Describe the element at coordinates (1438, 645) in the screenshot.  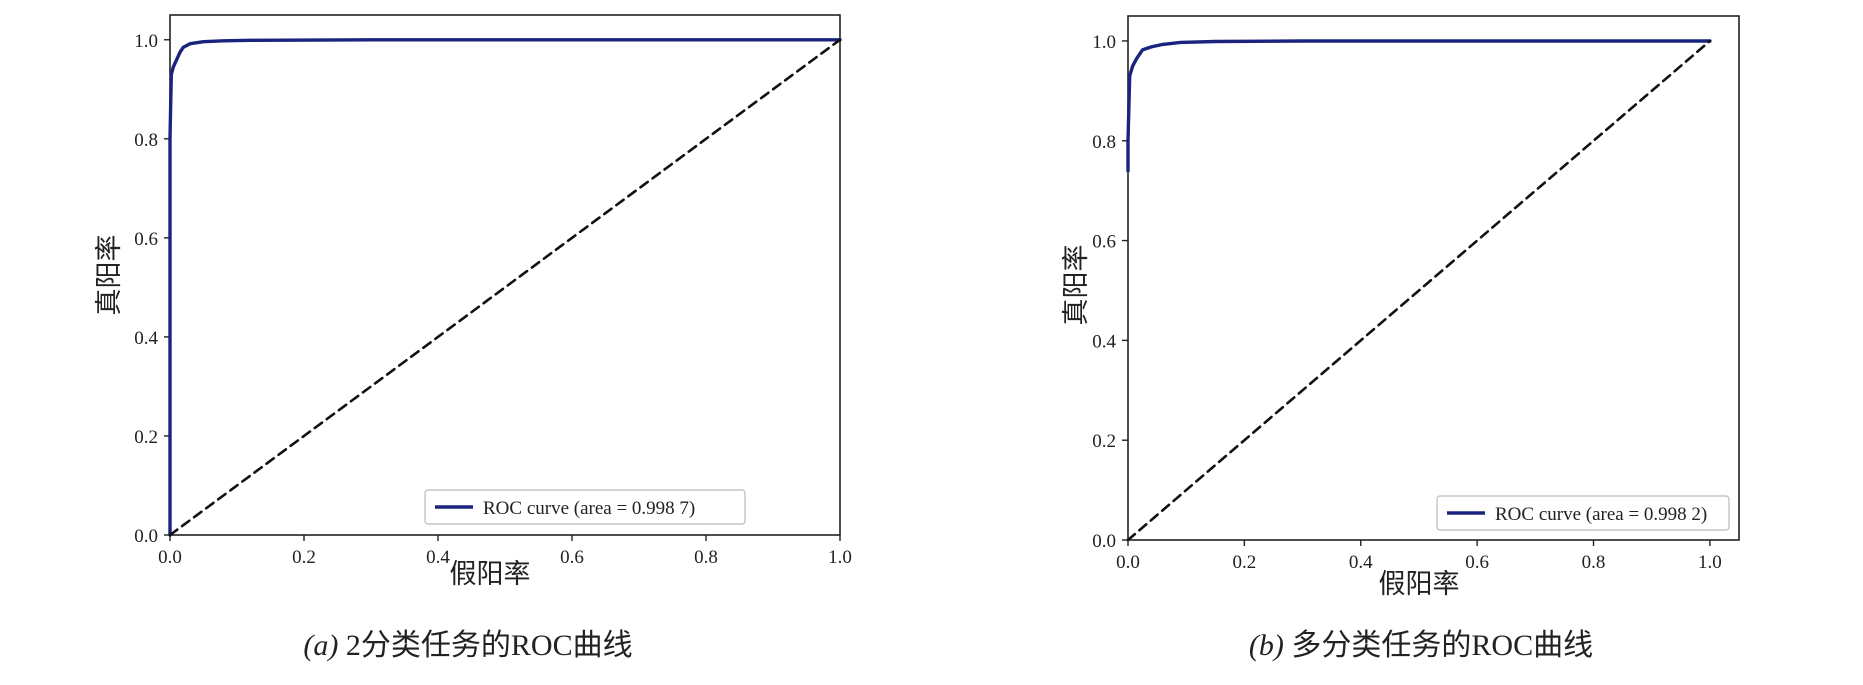
I see `caption-text: 多分类任务的ROC曲线` at that location.